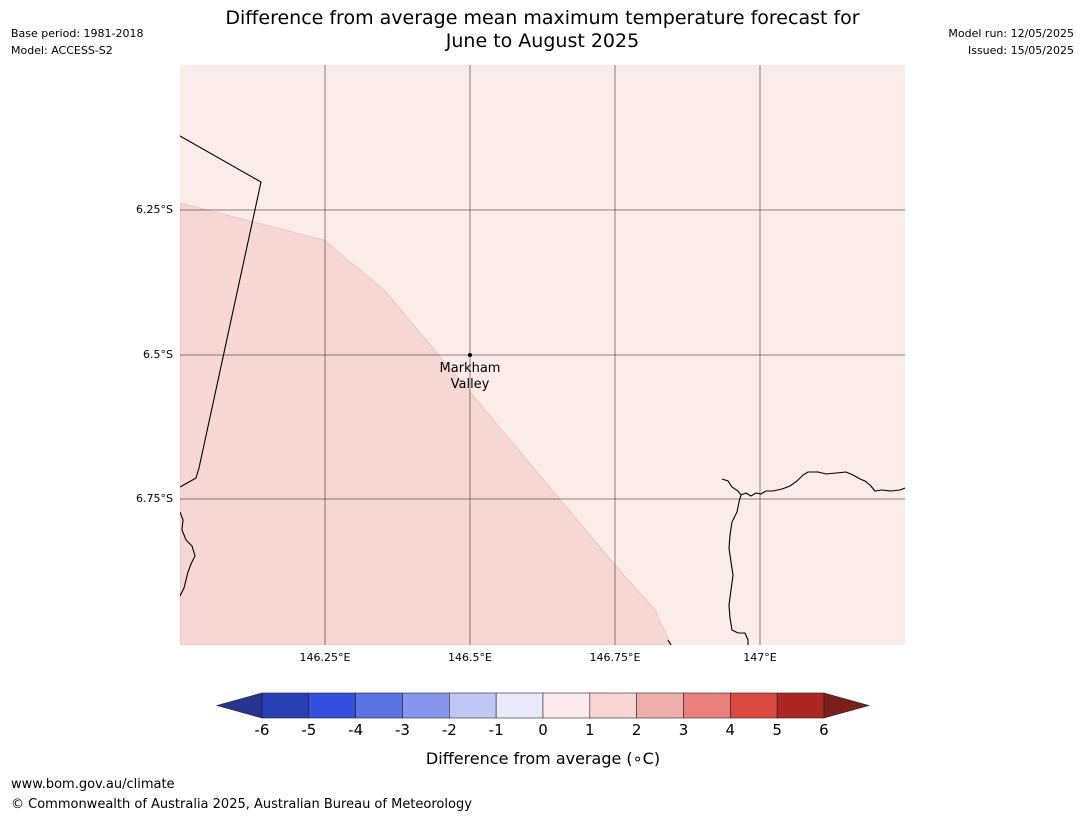 Image resolution: width=1085 pixels, height=816 pixels. I want to click on colorbar-tick-label: 0, so click(543, 730).